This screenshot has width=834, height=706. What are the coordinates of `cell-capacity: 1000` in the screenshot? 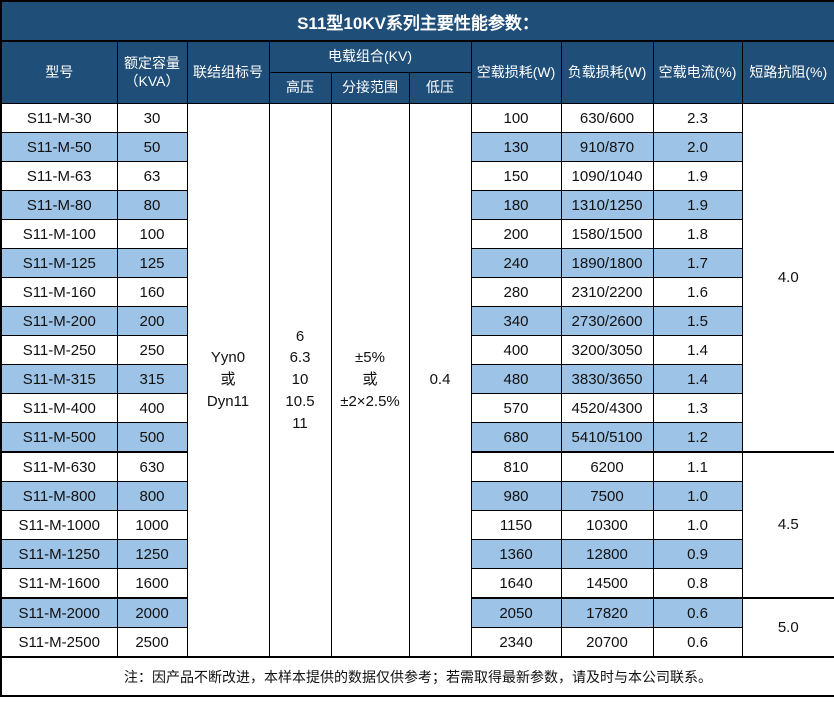 It's located at (152, 525).